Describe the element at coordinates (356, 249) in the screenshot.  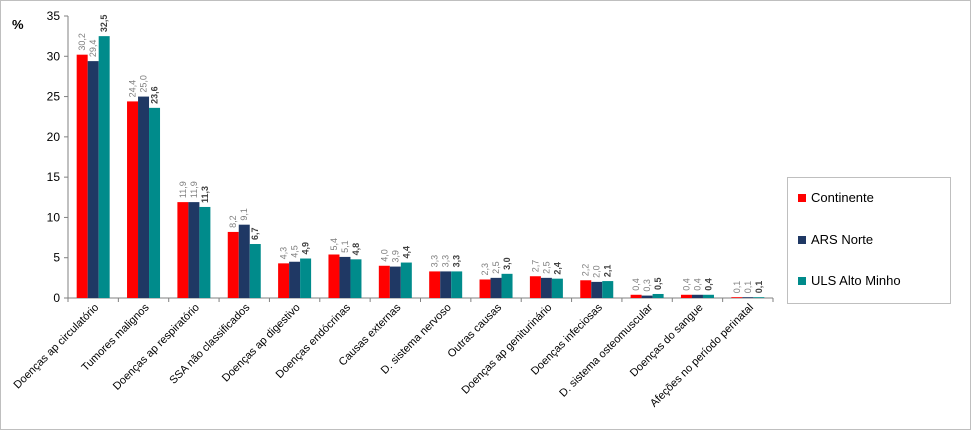
I see `data-label: 4,8` at that location.